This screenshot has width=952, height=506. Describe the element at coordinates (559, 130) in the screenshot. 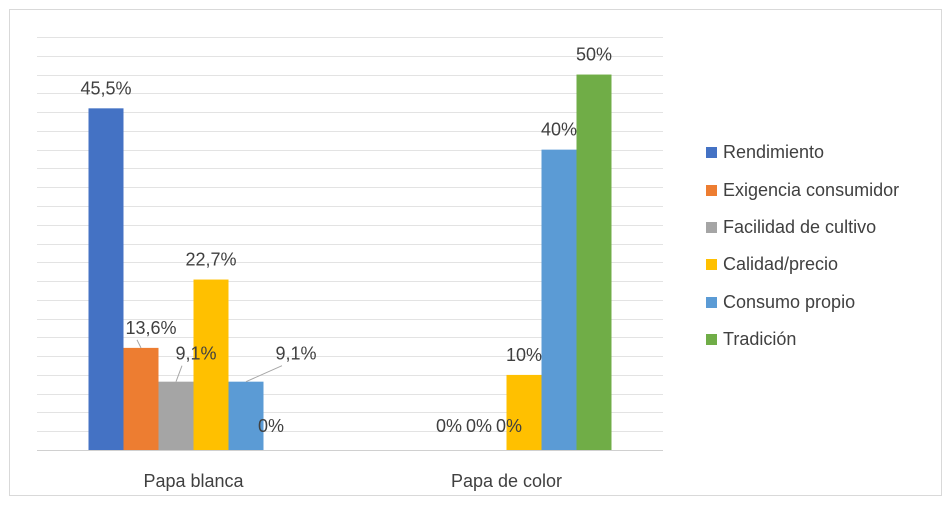

I see `data-label: 40%` at that location.